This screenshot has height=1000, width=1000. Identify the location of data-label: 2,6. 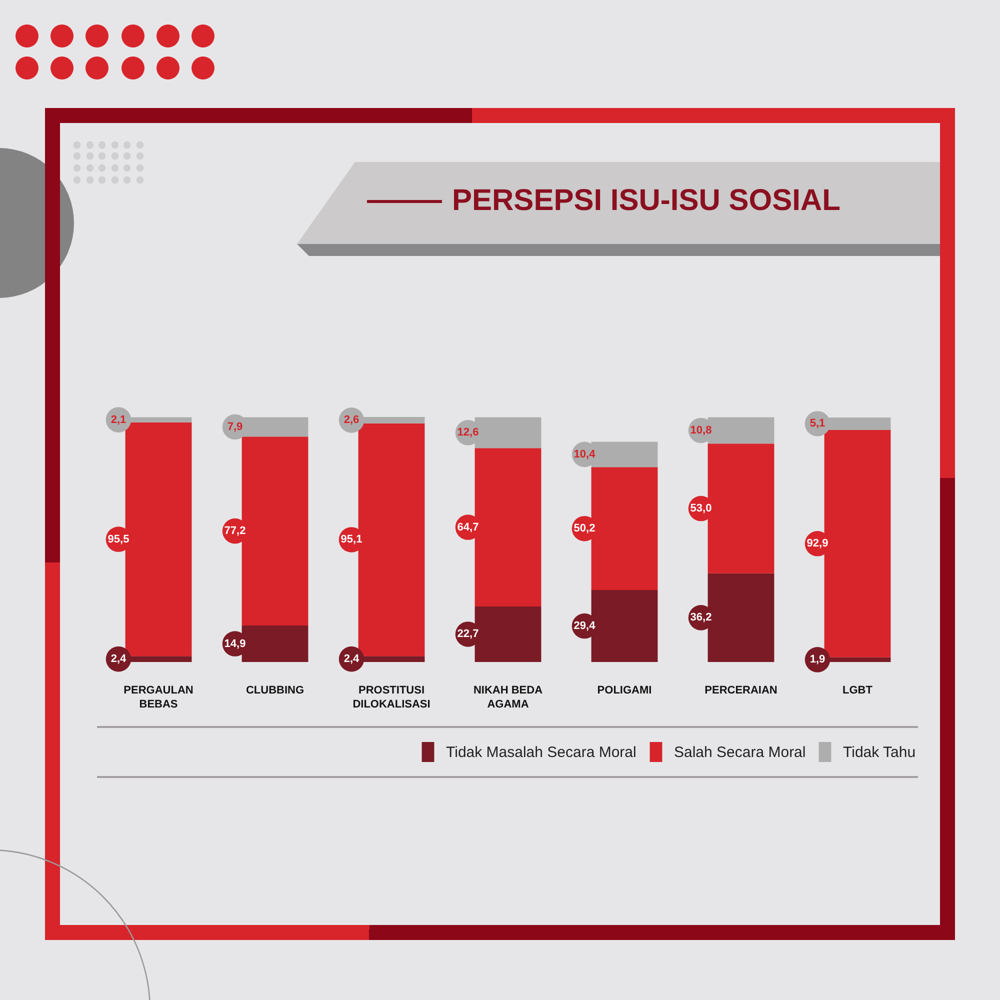
(352, 420).